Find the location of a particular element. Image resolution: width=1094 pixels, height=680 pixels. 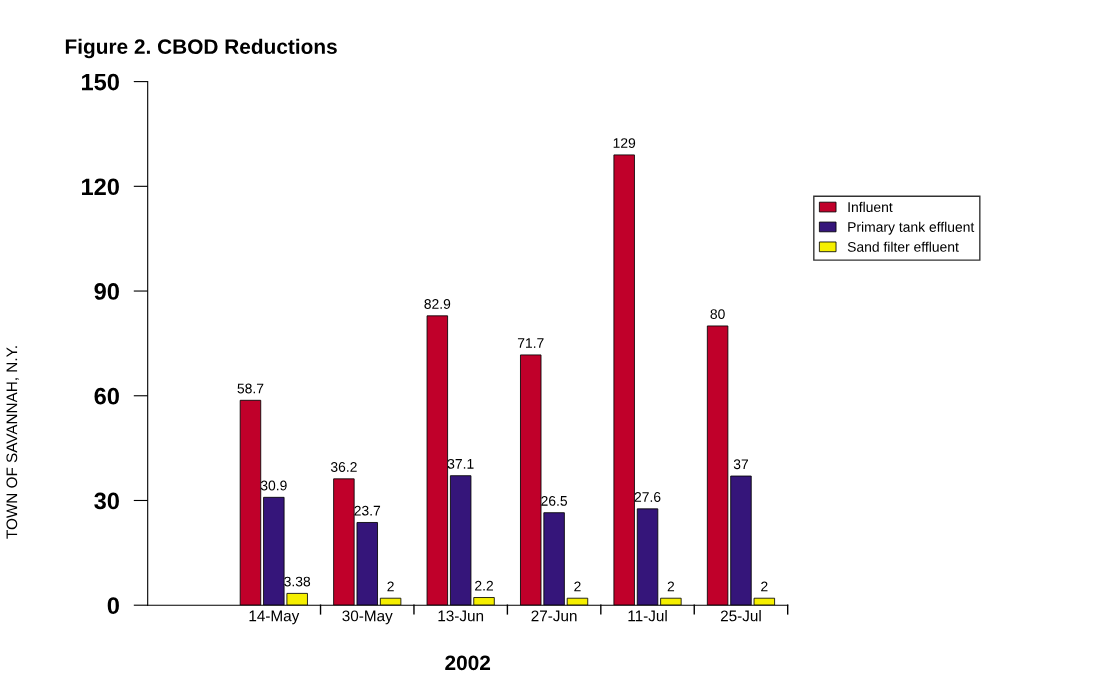

chart-title: Figure 2. CBOD Reductions is located at coordinates (201, 48).